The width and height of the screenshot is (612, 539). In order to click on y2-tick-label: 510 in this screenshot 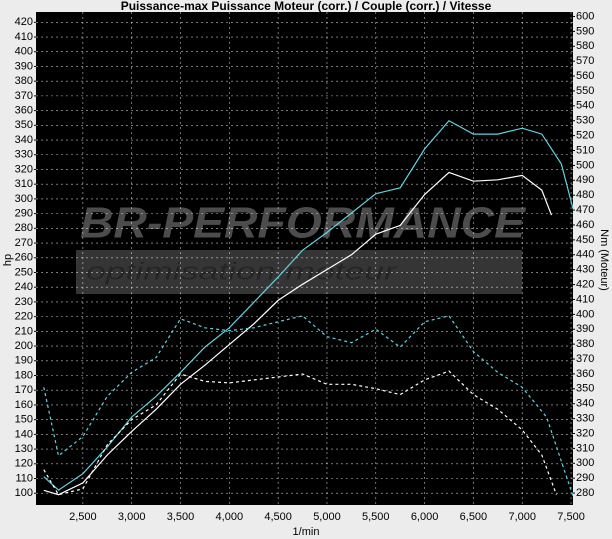, I will do `click(585, 150)`.